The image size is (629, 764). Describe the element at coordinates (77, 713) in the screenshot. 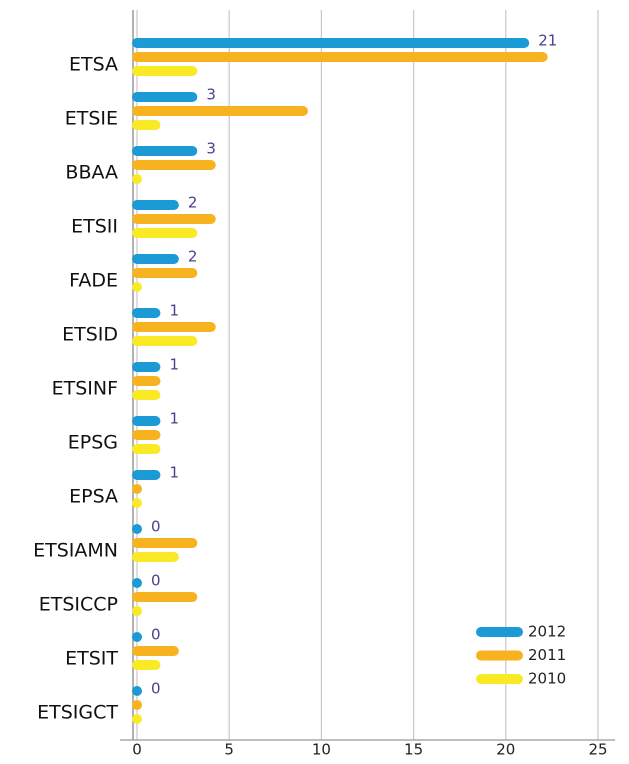

I see `category-label: ETSIGCT` at that location.